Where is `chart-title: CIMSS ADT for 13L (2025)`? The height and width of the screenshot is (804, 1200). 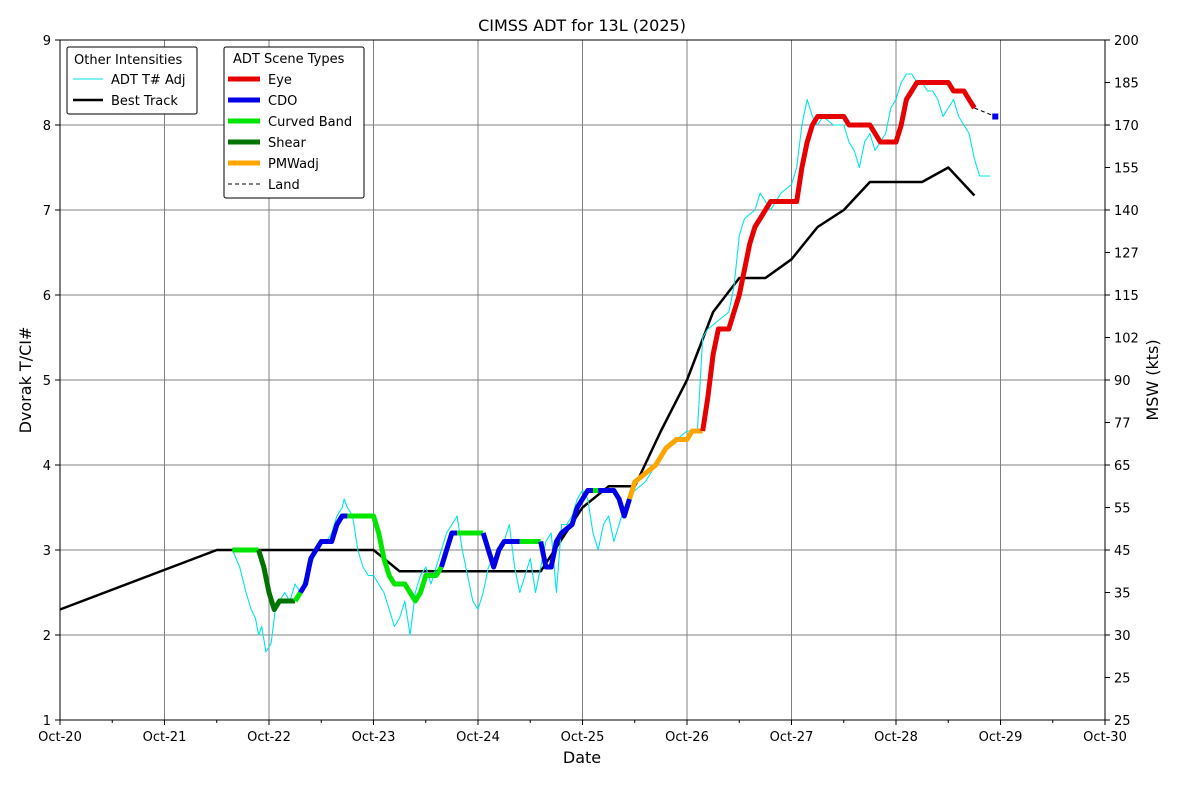
chart-title: CIMSS ADT for 13L (2025) is located at coordinates (582, 25).